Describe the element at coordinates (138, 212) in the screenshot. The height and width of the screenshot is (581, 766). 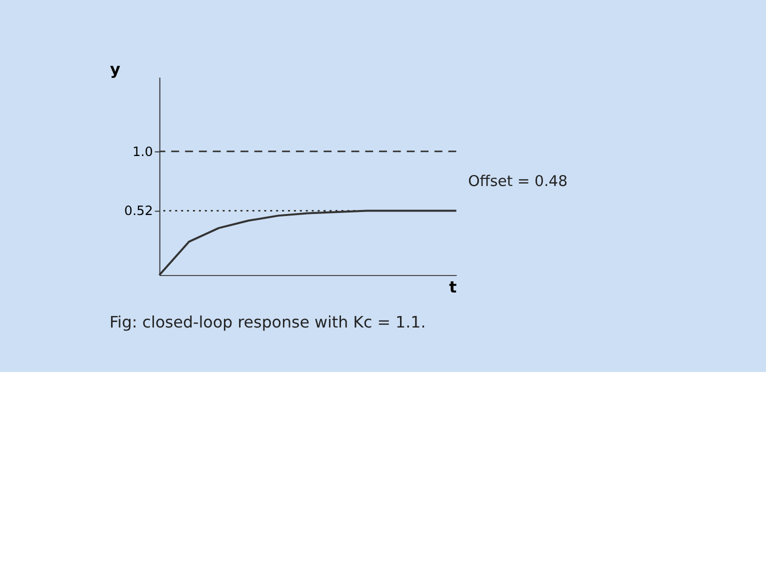
I see `y-tick-label: 0.52` at that location.